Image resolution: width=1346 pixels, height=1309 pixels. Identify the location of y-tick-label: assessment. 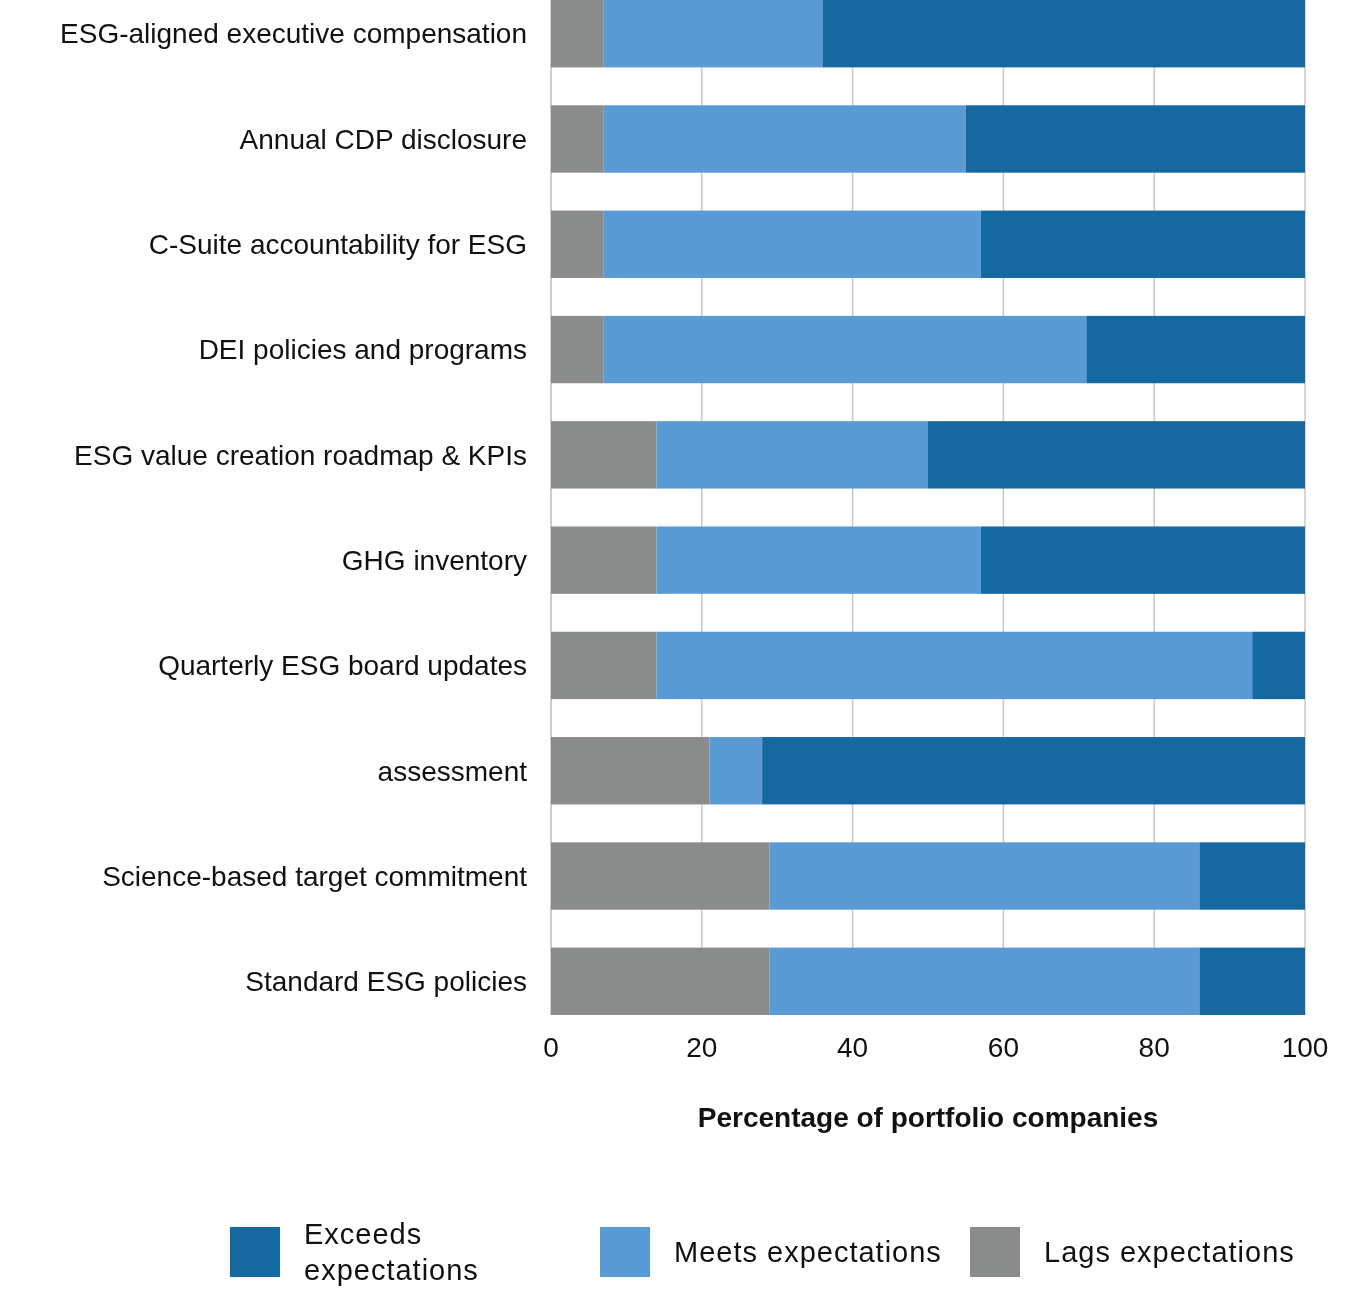
(452, 771).